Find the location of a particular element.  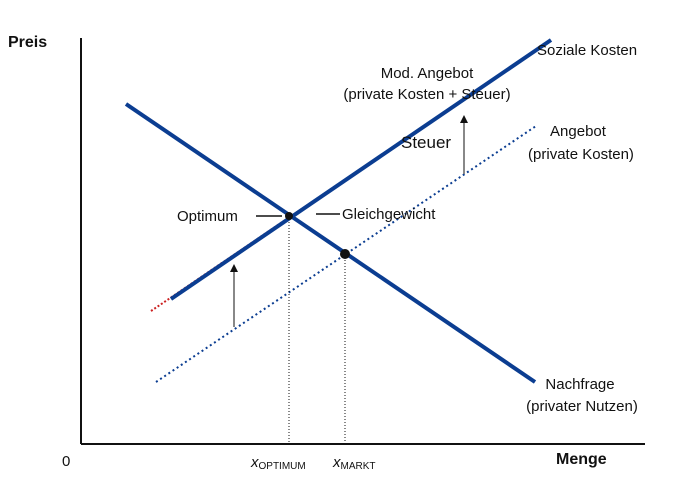

tax-arrow-left is located at coordinates (234, 295).